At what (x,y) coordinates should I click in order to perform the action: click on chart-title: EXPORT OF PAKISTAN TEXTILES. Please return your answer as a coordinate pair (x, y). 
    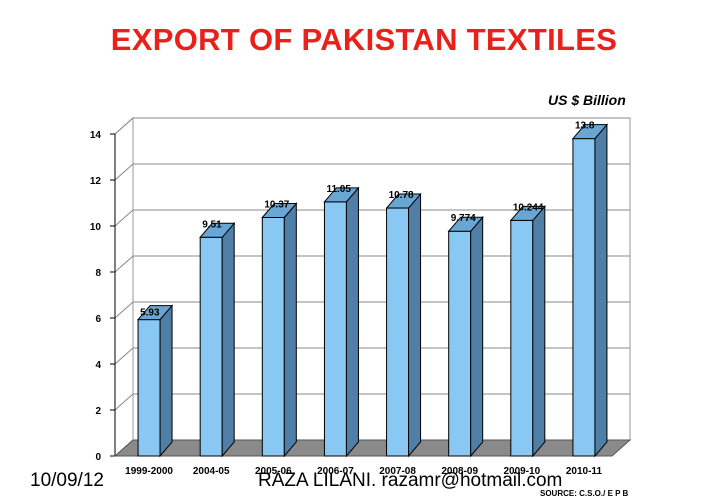
    Looking at the image, I should click on (364, 39).